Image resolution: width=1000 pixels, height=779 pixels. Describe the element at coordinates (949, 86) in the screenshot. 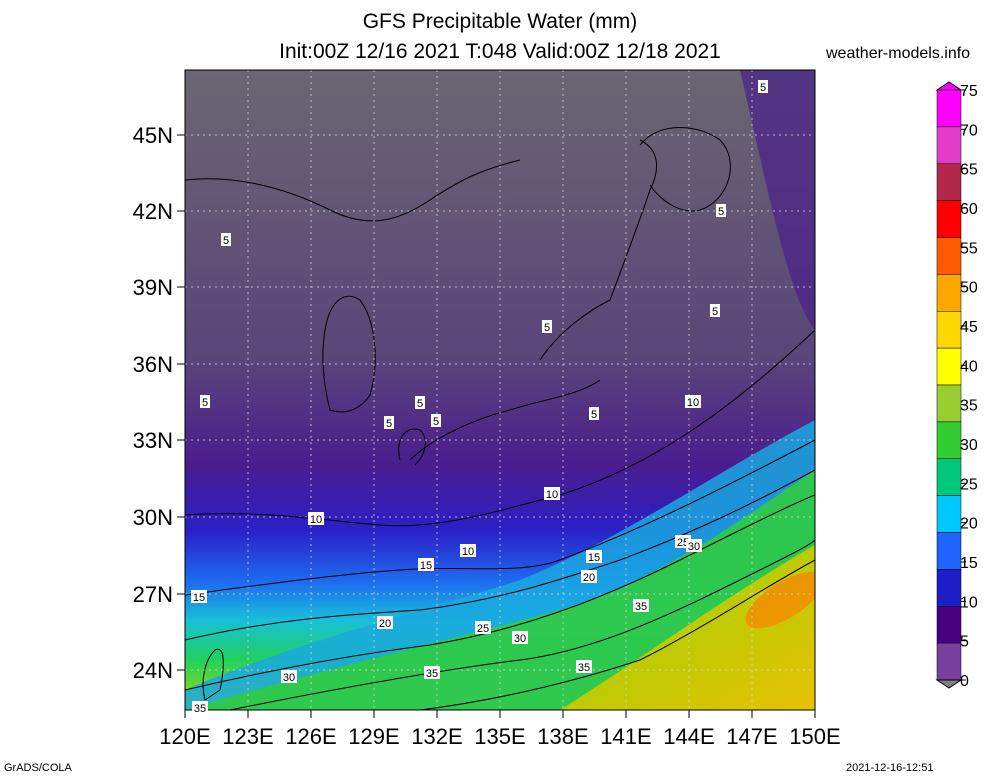

I see `colorbar-max-arrow` at that location.